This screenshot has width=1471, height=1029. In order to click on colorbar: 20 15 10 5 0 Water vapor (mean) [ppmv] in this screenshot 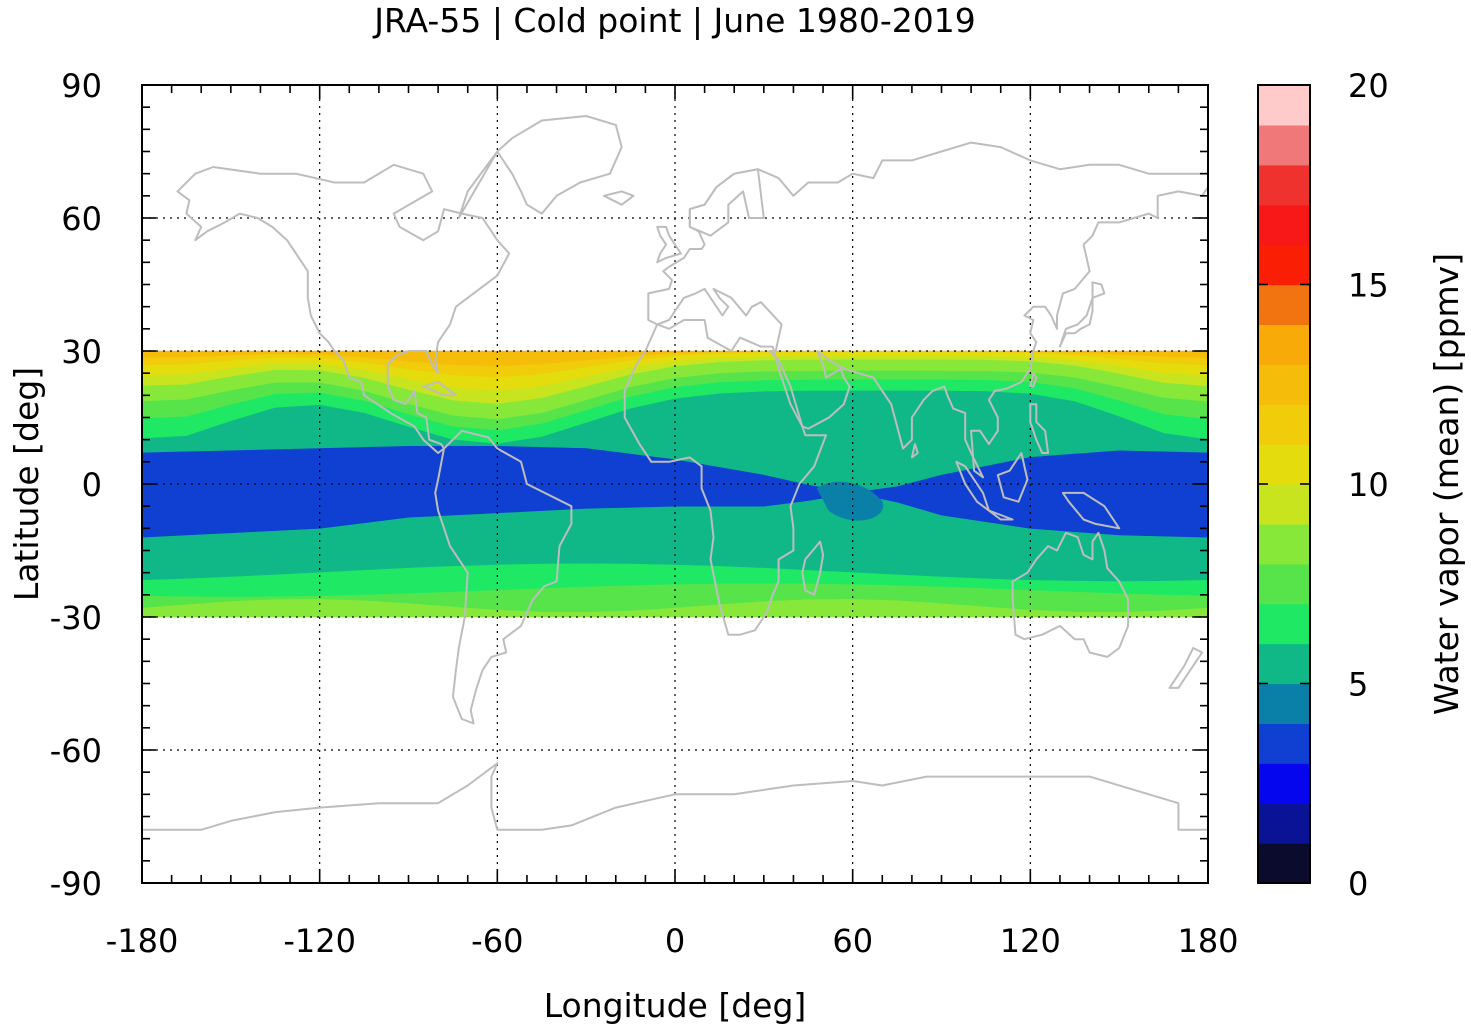, I will do `click(1361, 485)`.